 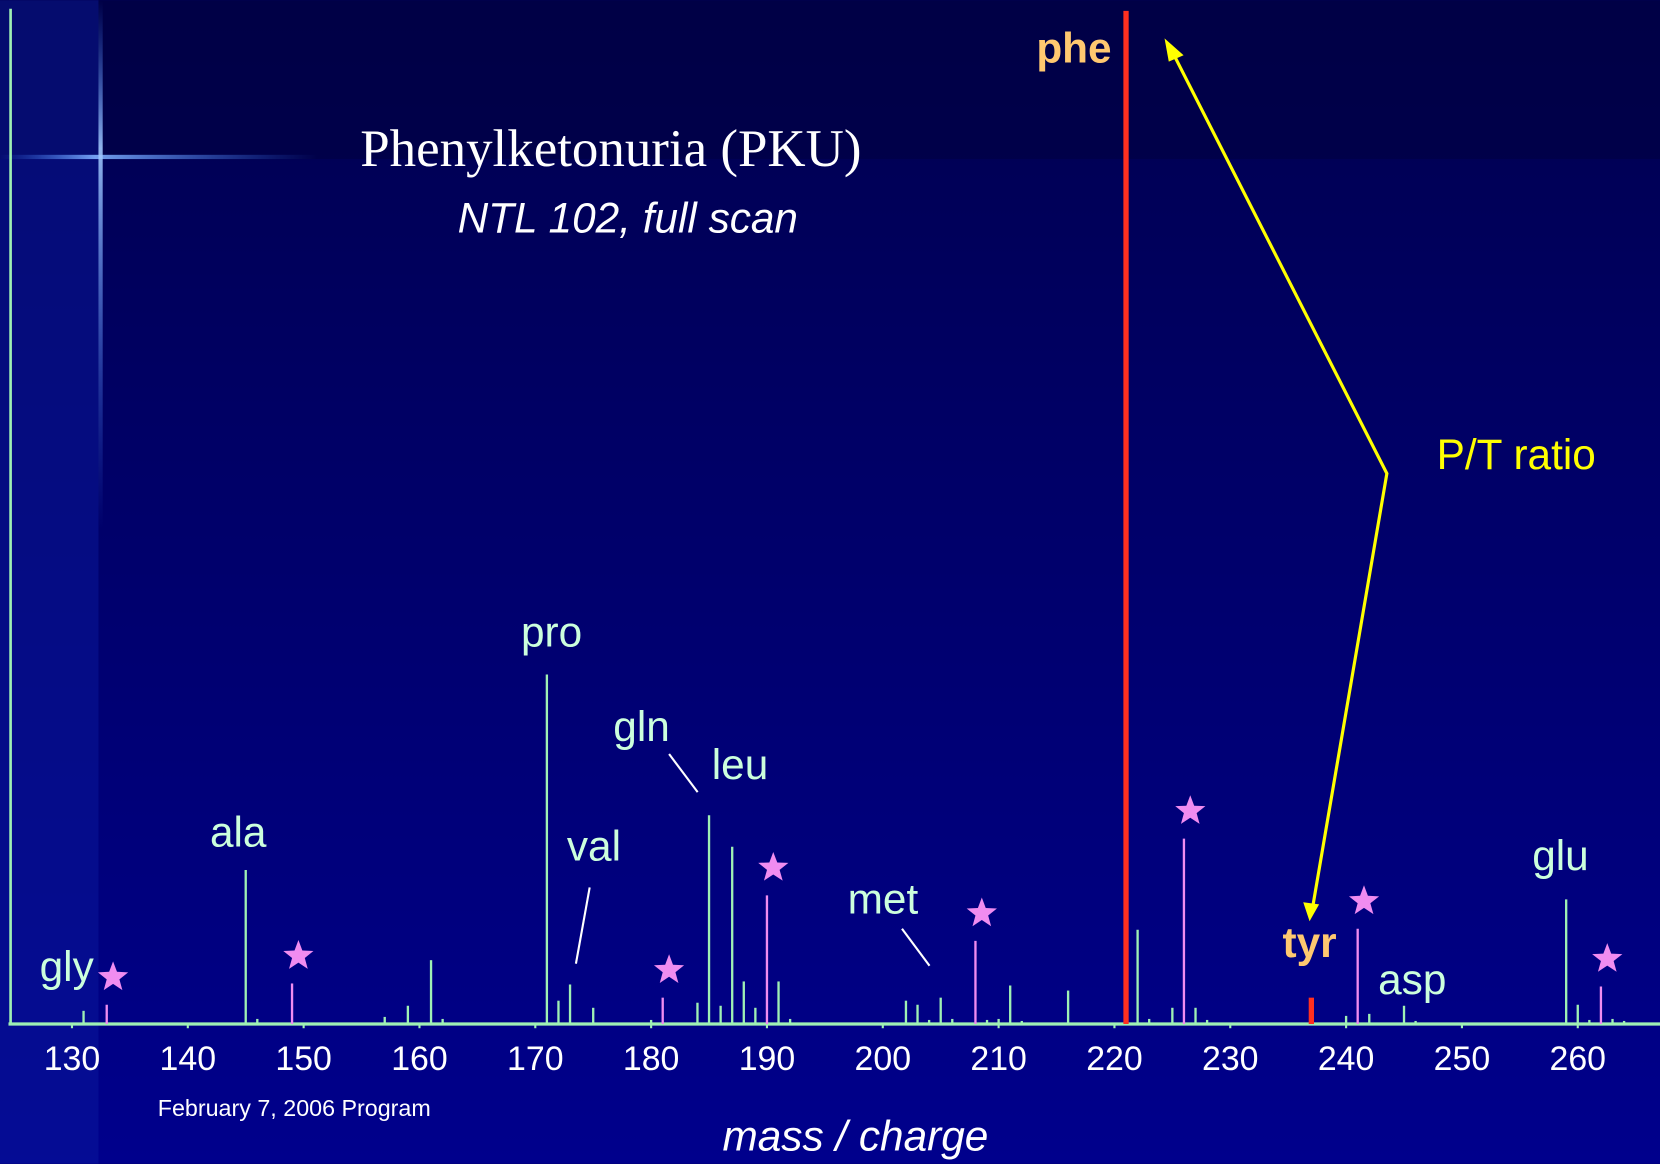 I want to click on ratio-arrow, so click(x=1279, y=481).